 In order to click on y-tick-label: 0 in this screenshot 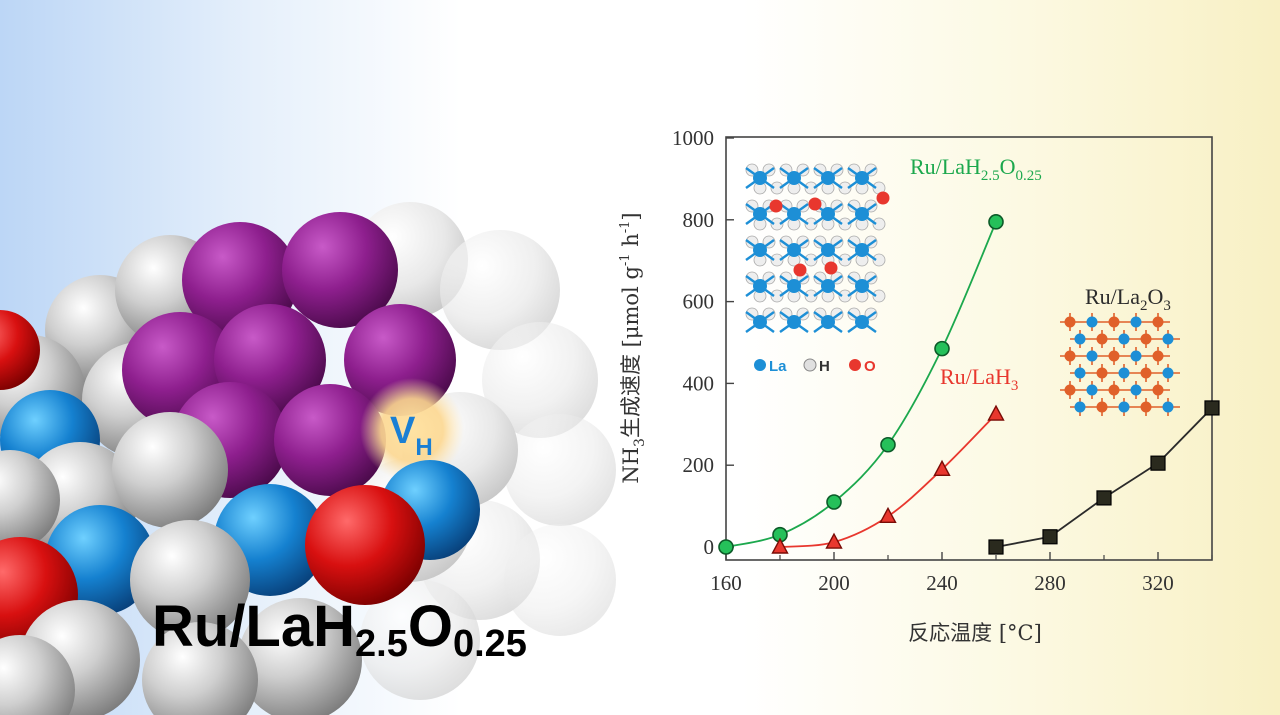, I will do `click(709, 547)`.